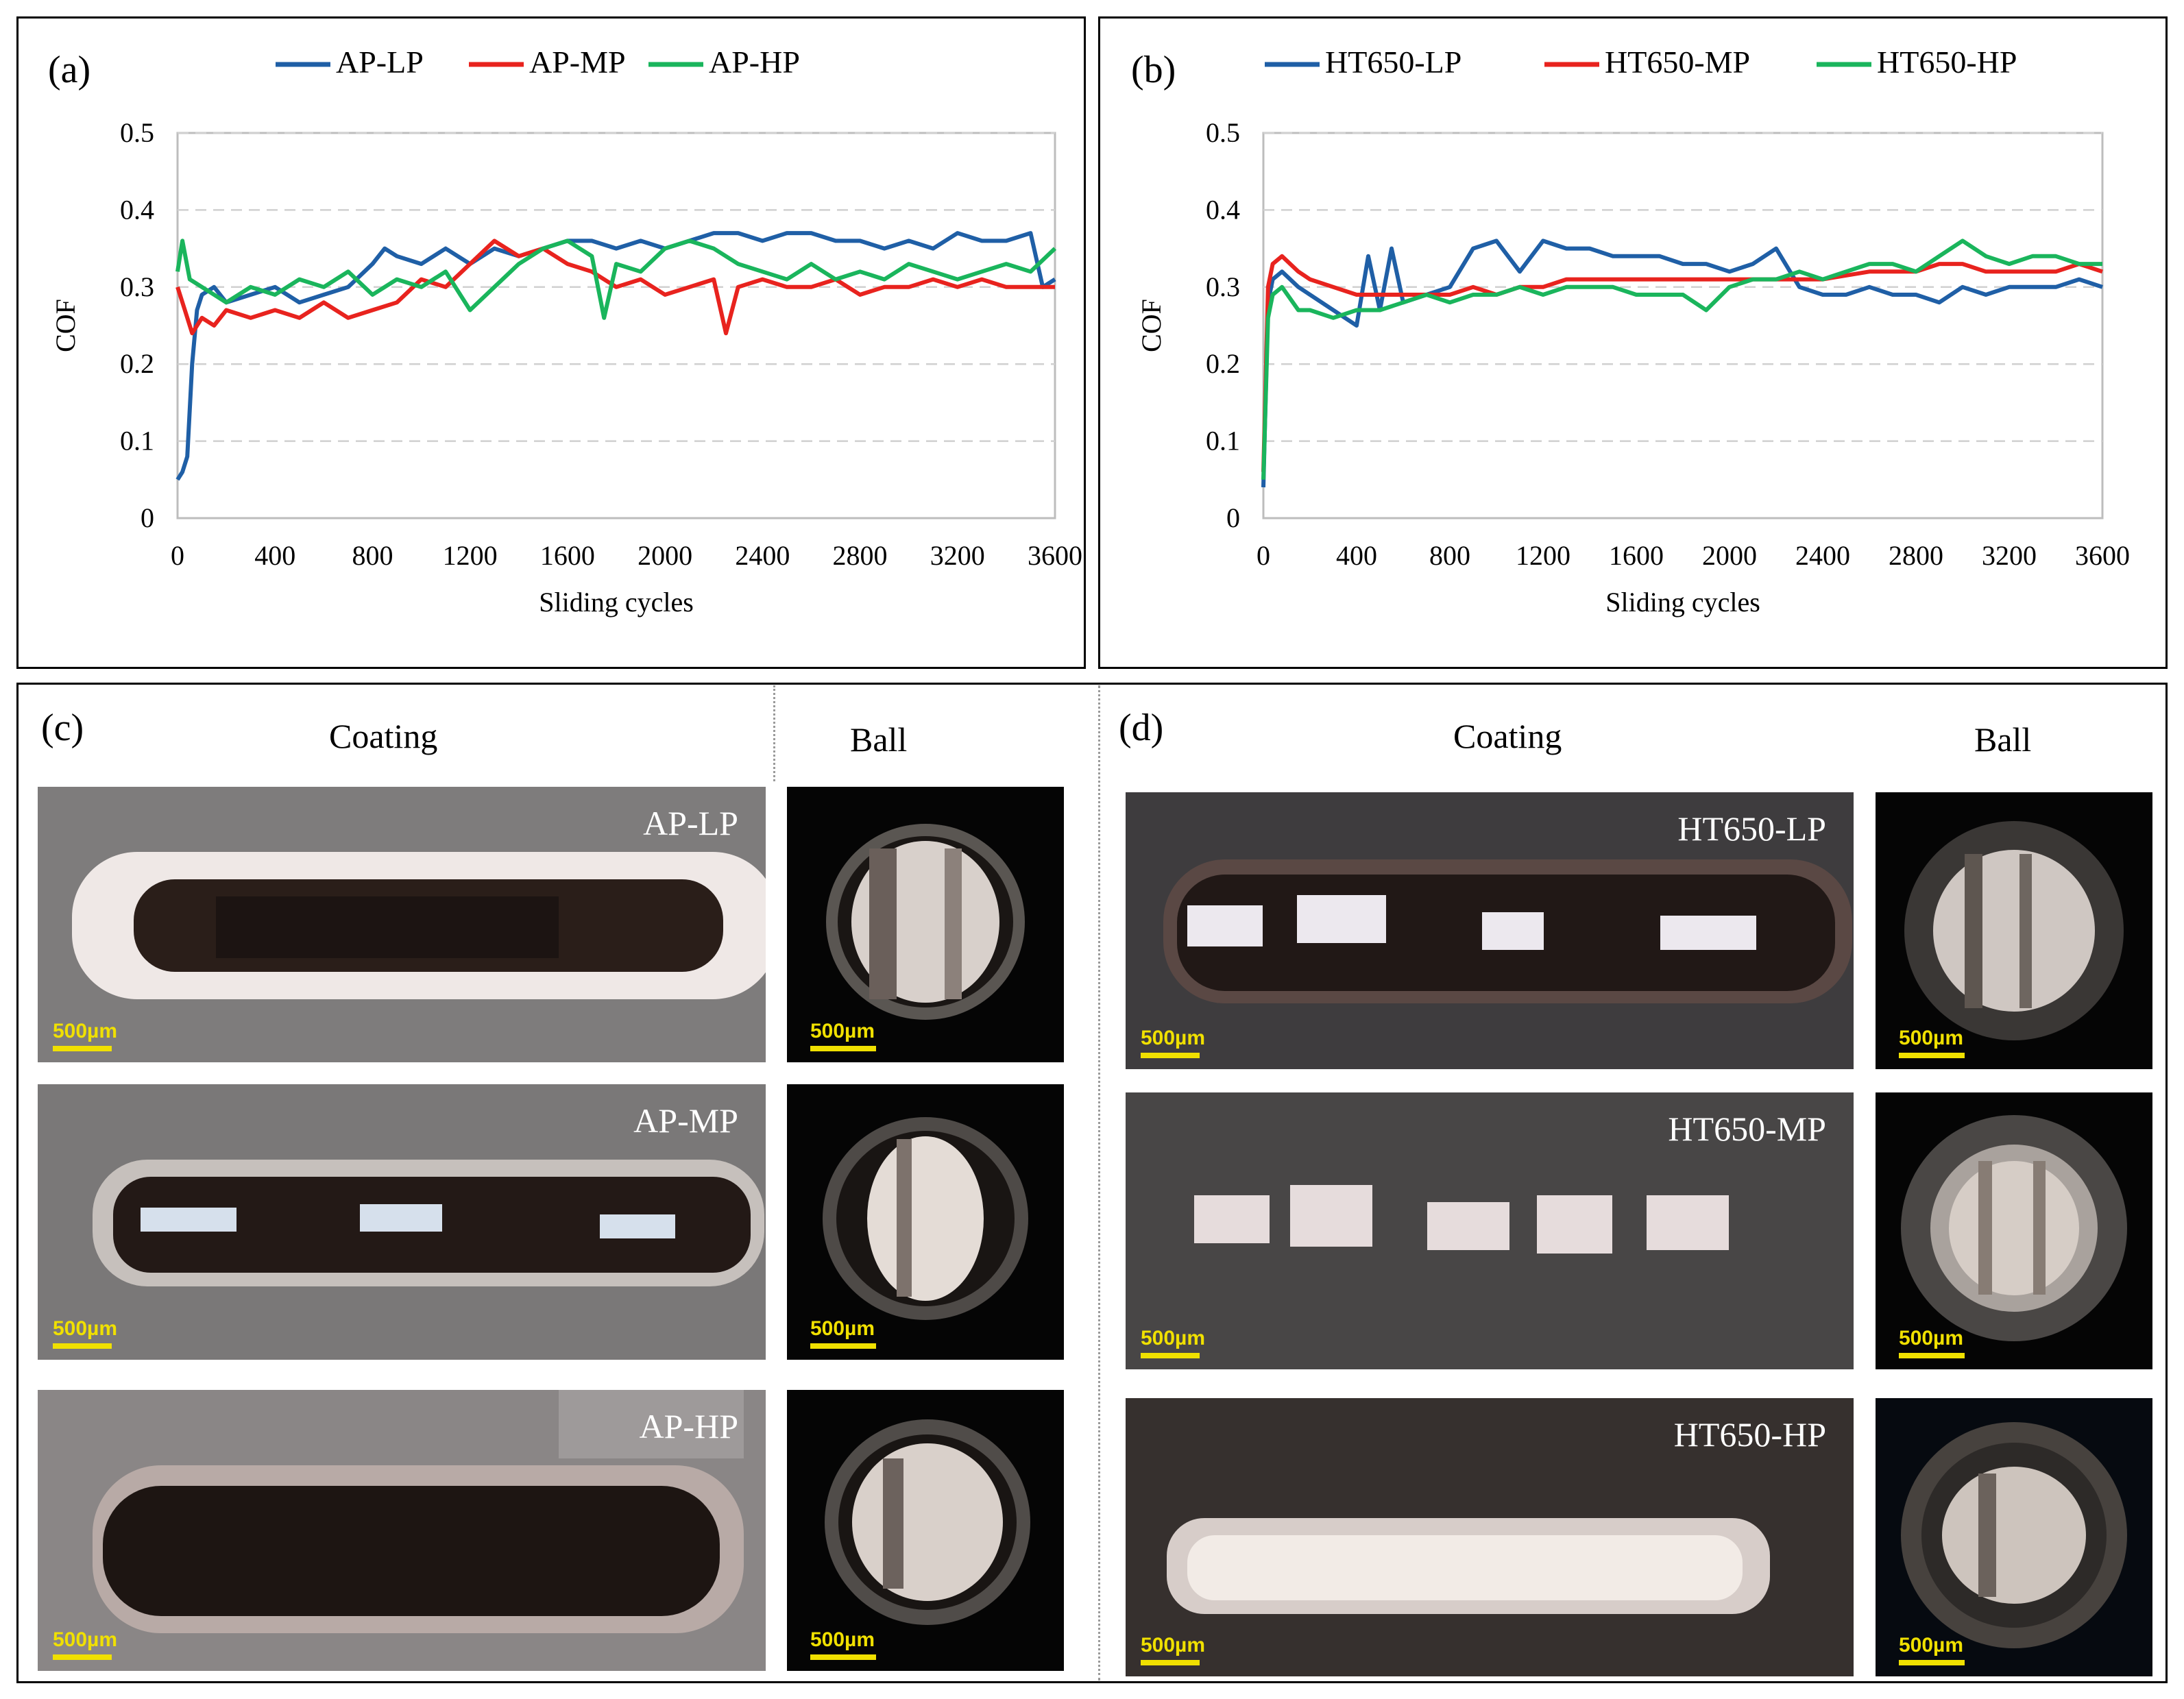 Image resolution: width=2184 pixels, height=1699 pixels. I want to click on x-tick-label: 1600, so click(1637, 555).